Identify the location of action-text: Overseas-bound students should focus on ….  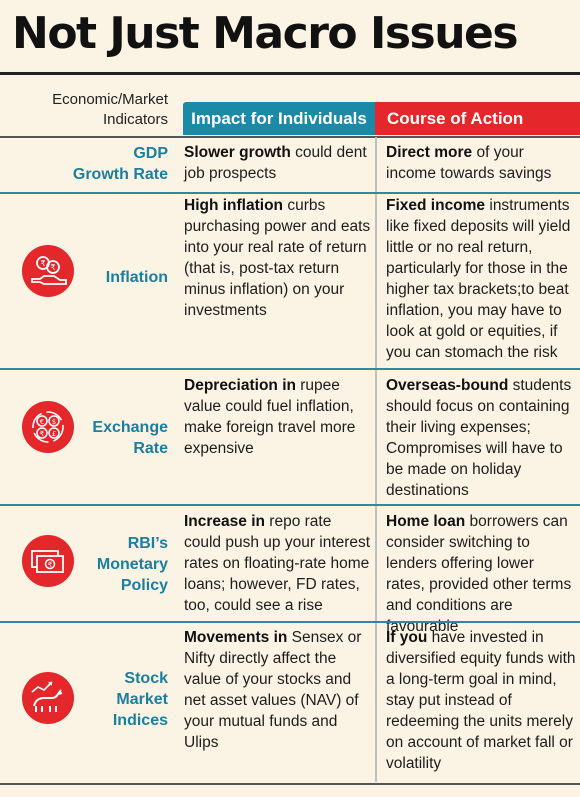
(479, 438).